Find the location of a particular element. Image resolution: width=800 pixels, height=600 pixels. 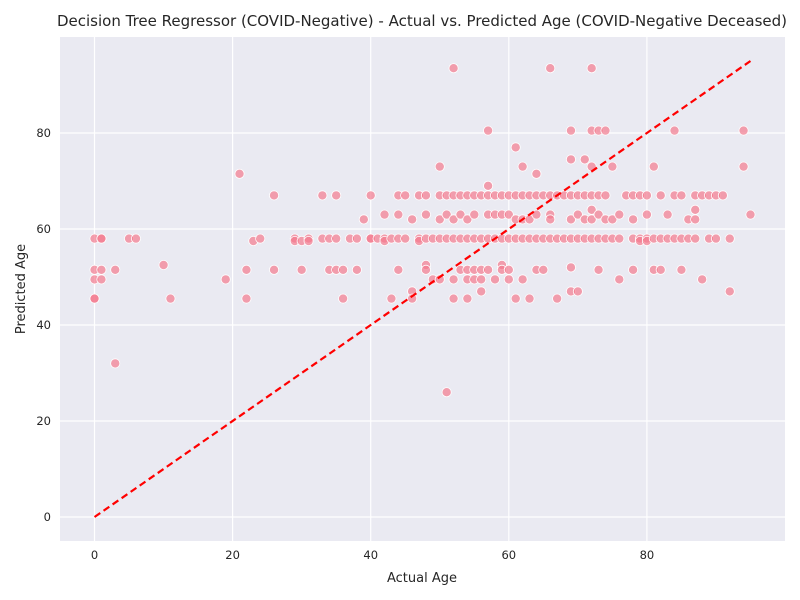

y-tick-label: 20 is located at coordinates (43, 421).